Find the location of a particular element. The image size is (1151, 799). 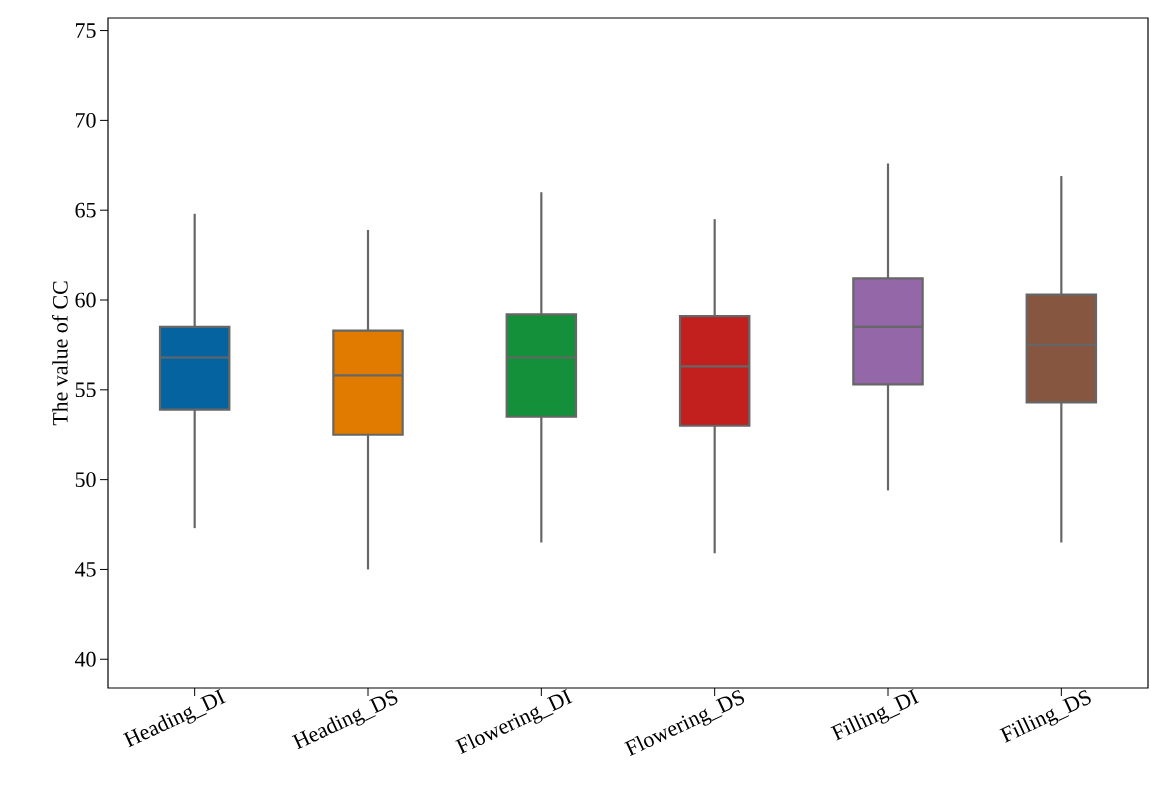

y-tick-label: 55 is located at coordinates (85, 390).